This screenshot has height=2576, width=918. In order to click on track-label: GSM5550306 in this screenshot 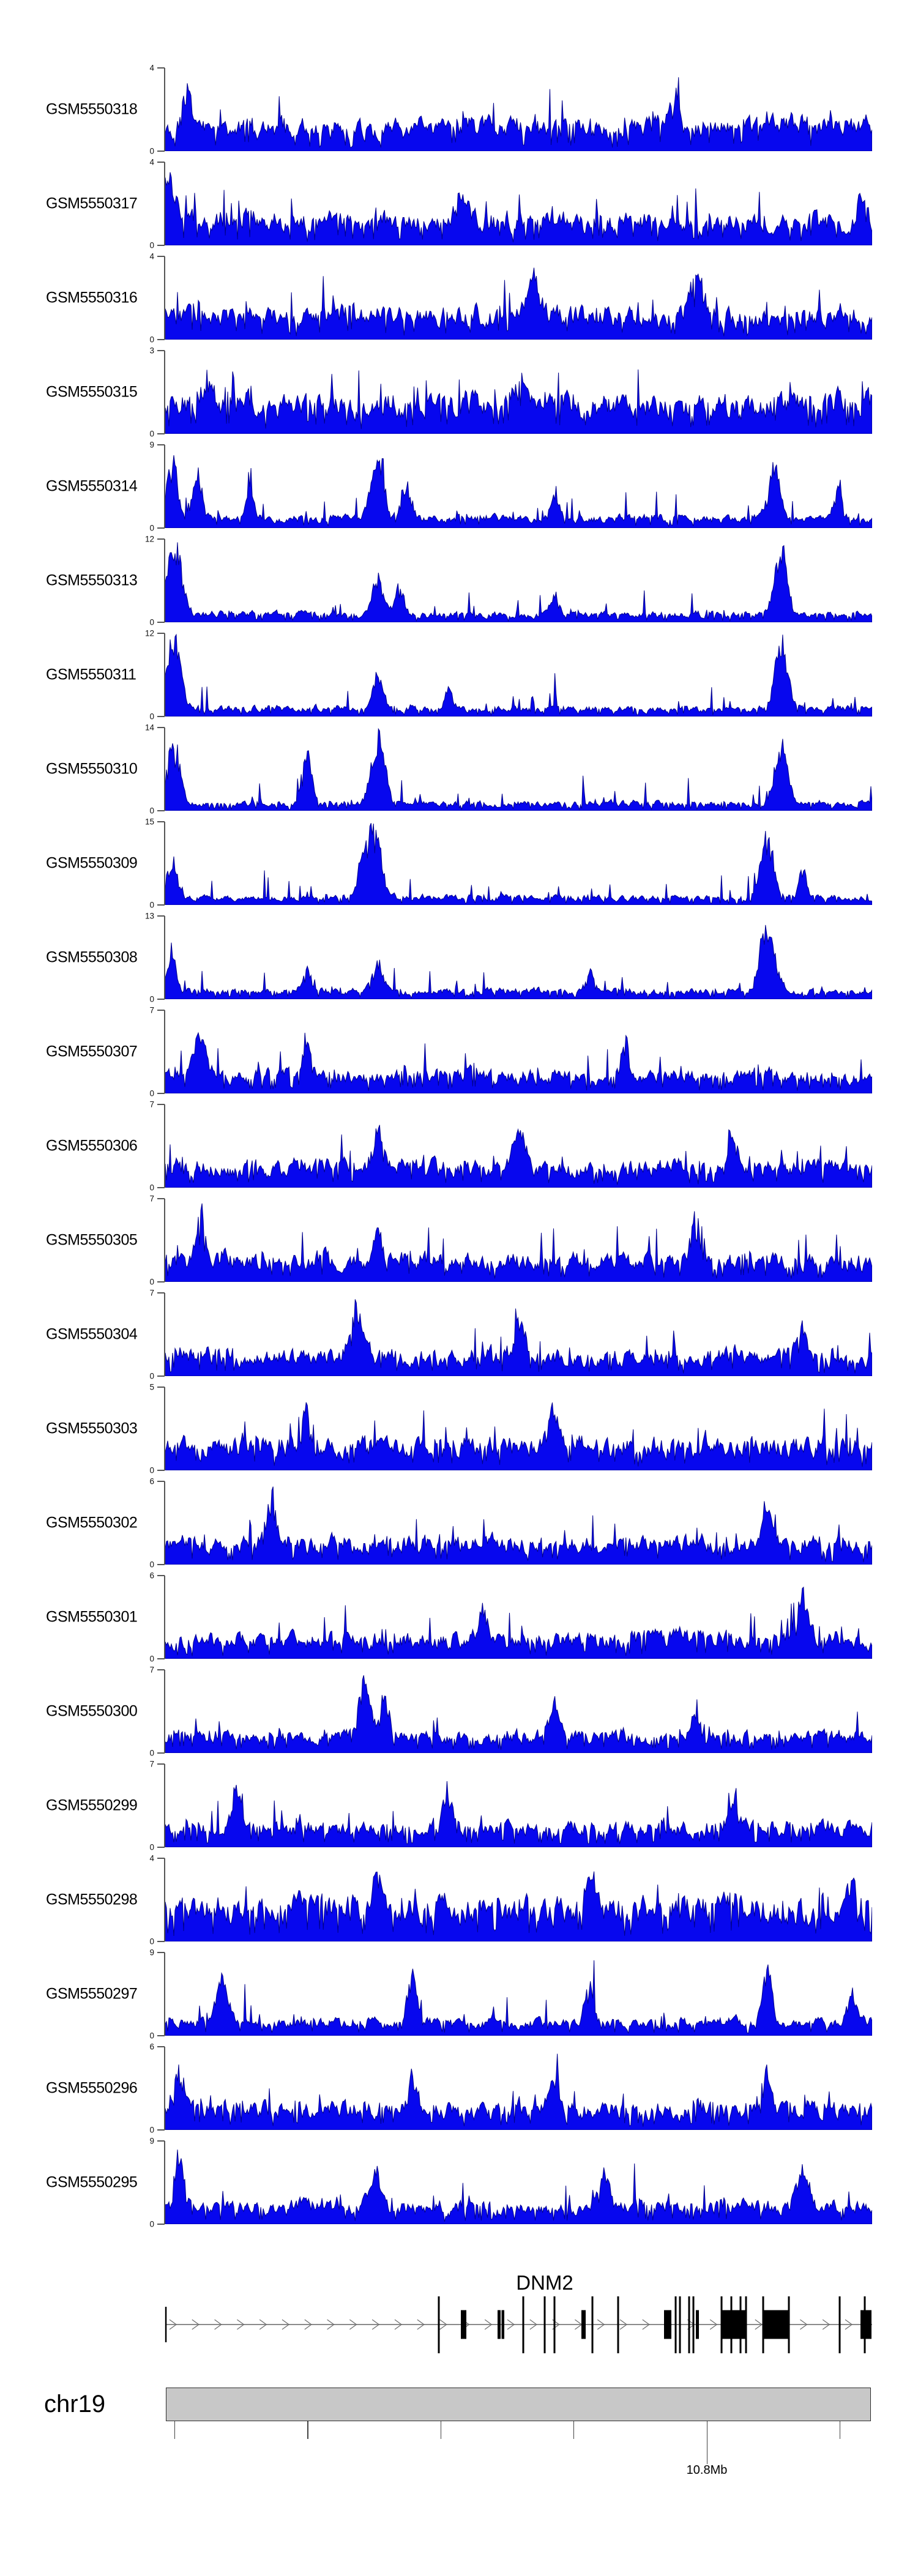, I will do `click(92, 1146)`.